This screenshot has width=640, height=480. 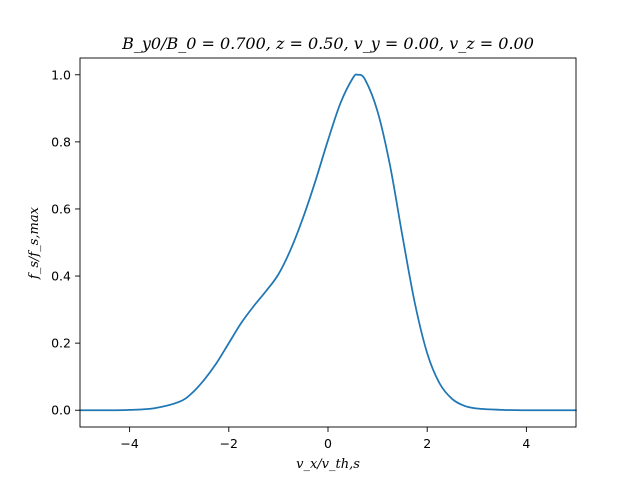 What do you see at coordinates (229, 443) in the screenshot?
I see `x-tick-label: −2` at bounding box center [229, 443].